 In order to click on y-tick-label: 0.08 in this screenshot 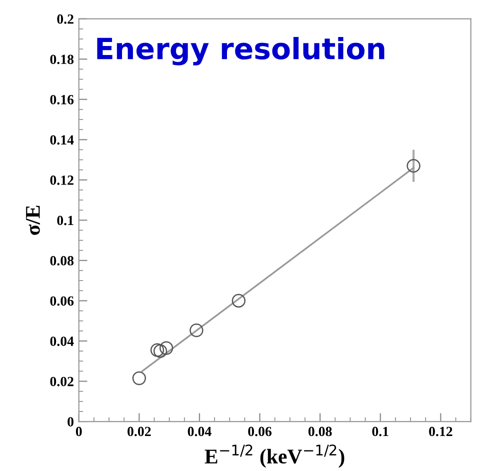, I will do `click(62, 261)`.